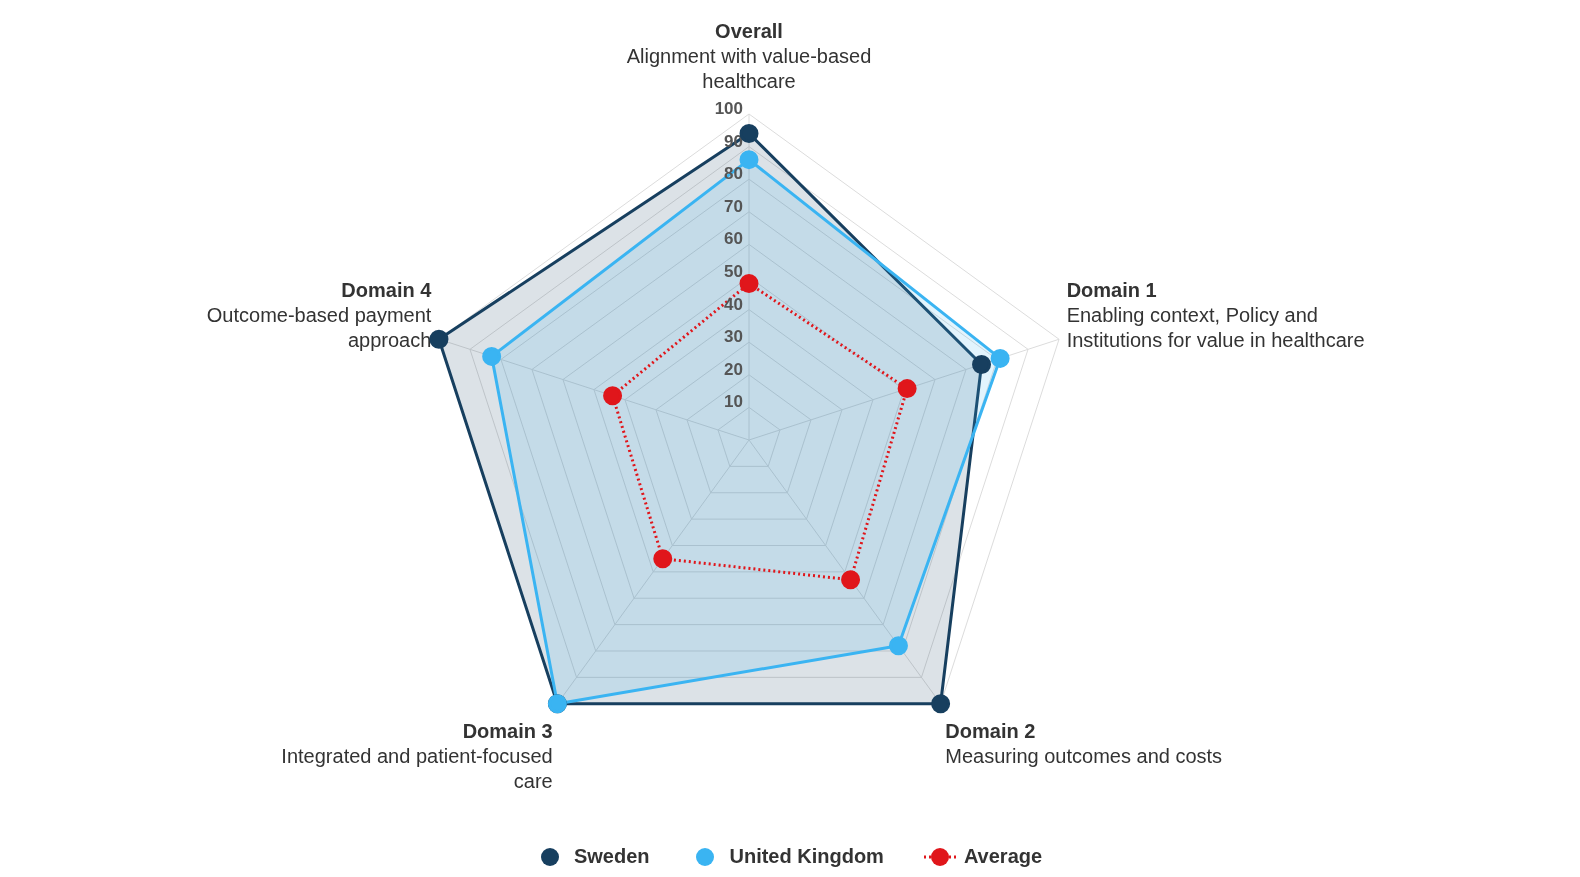 The height and width of the screenshot is (877, 1580). What do you see at coordinates (387, 289) in the screenshot?
I see `spoke-label: Domain 4` at bounding box center [387, 289].